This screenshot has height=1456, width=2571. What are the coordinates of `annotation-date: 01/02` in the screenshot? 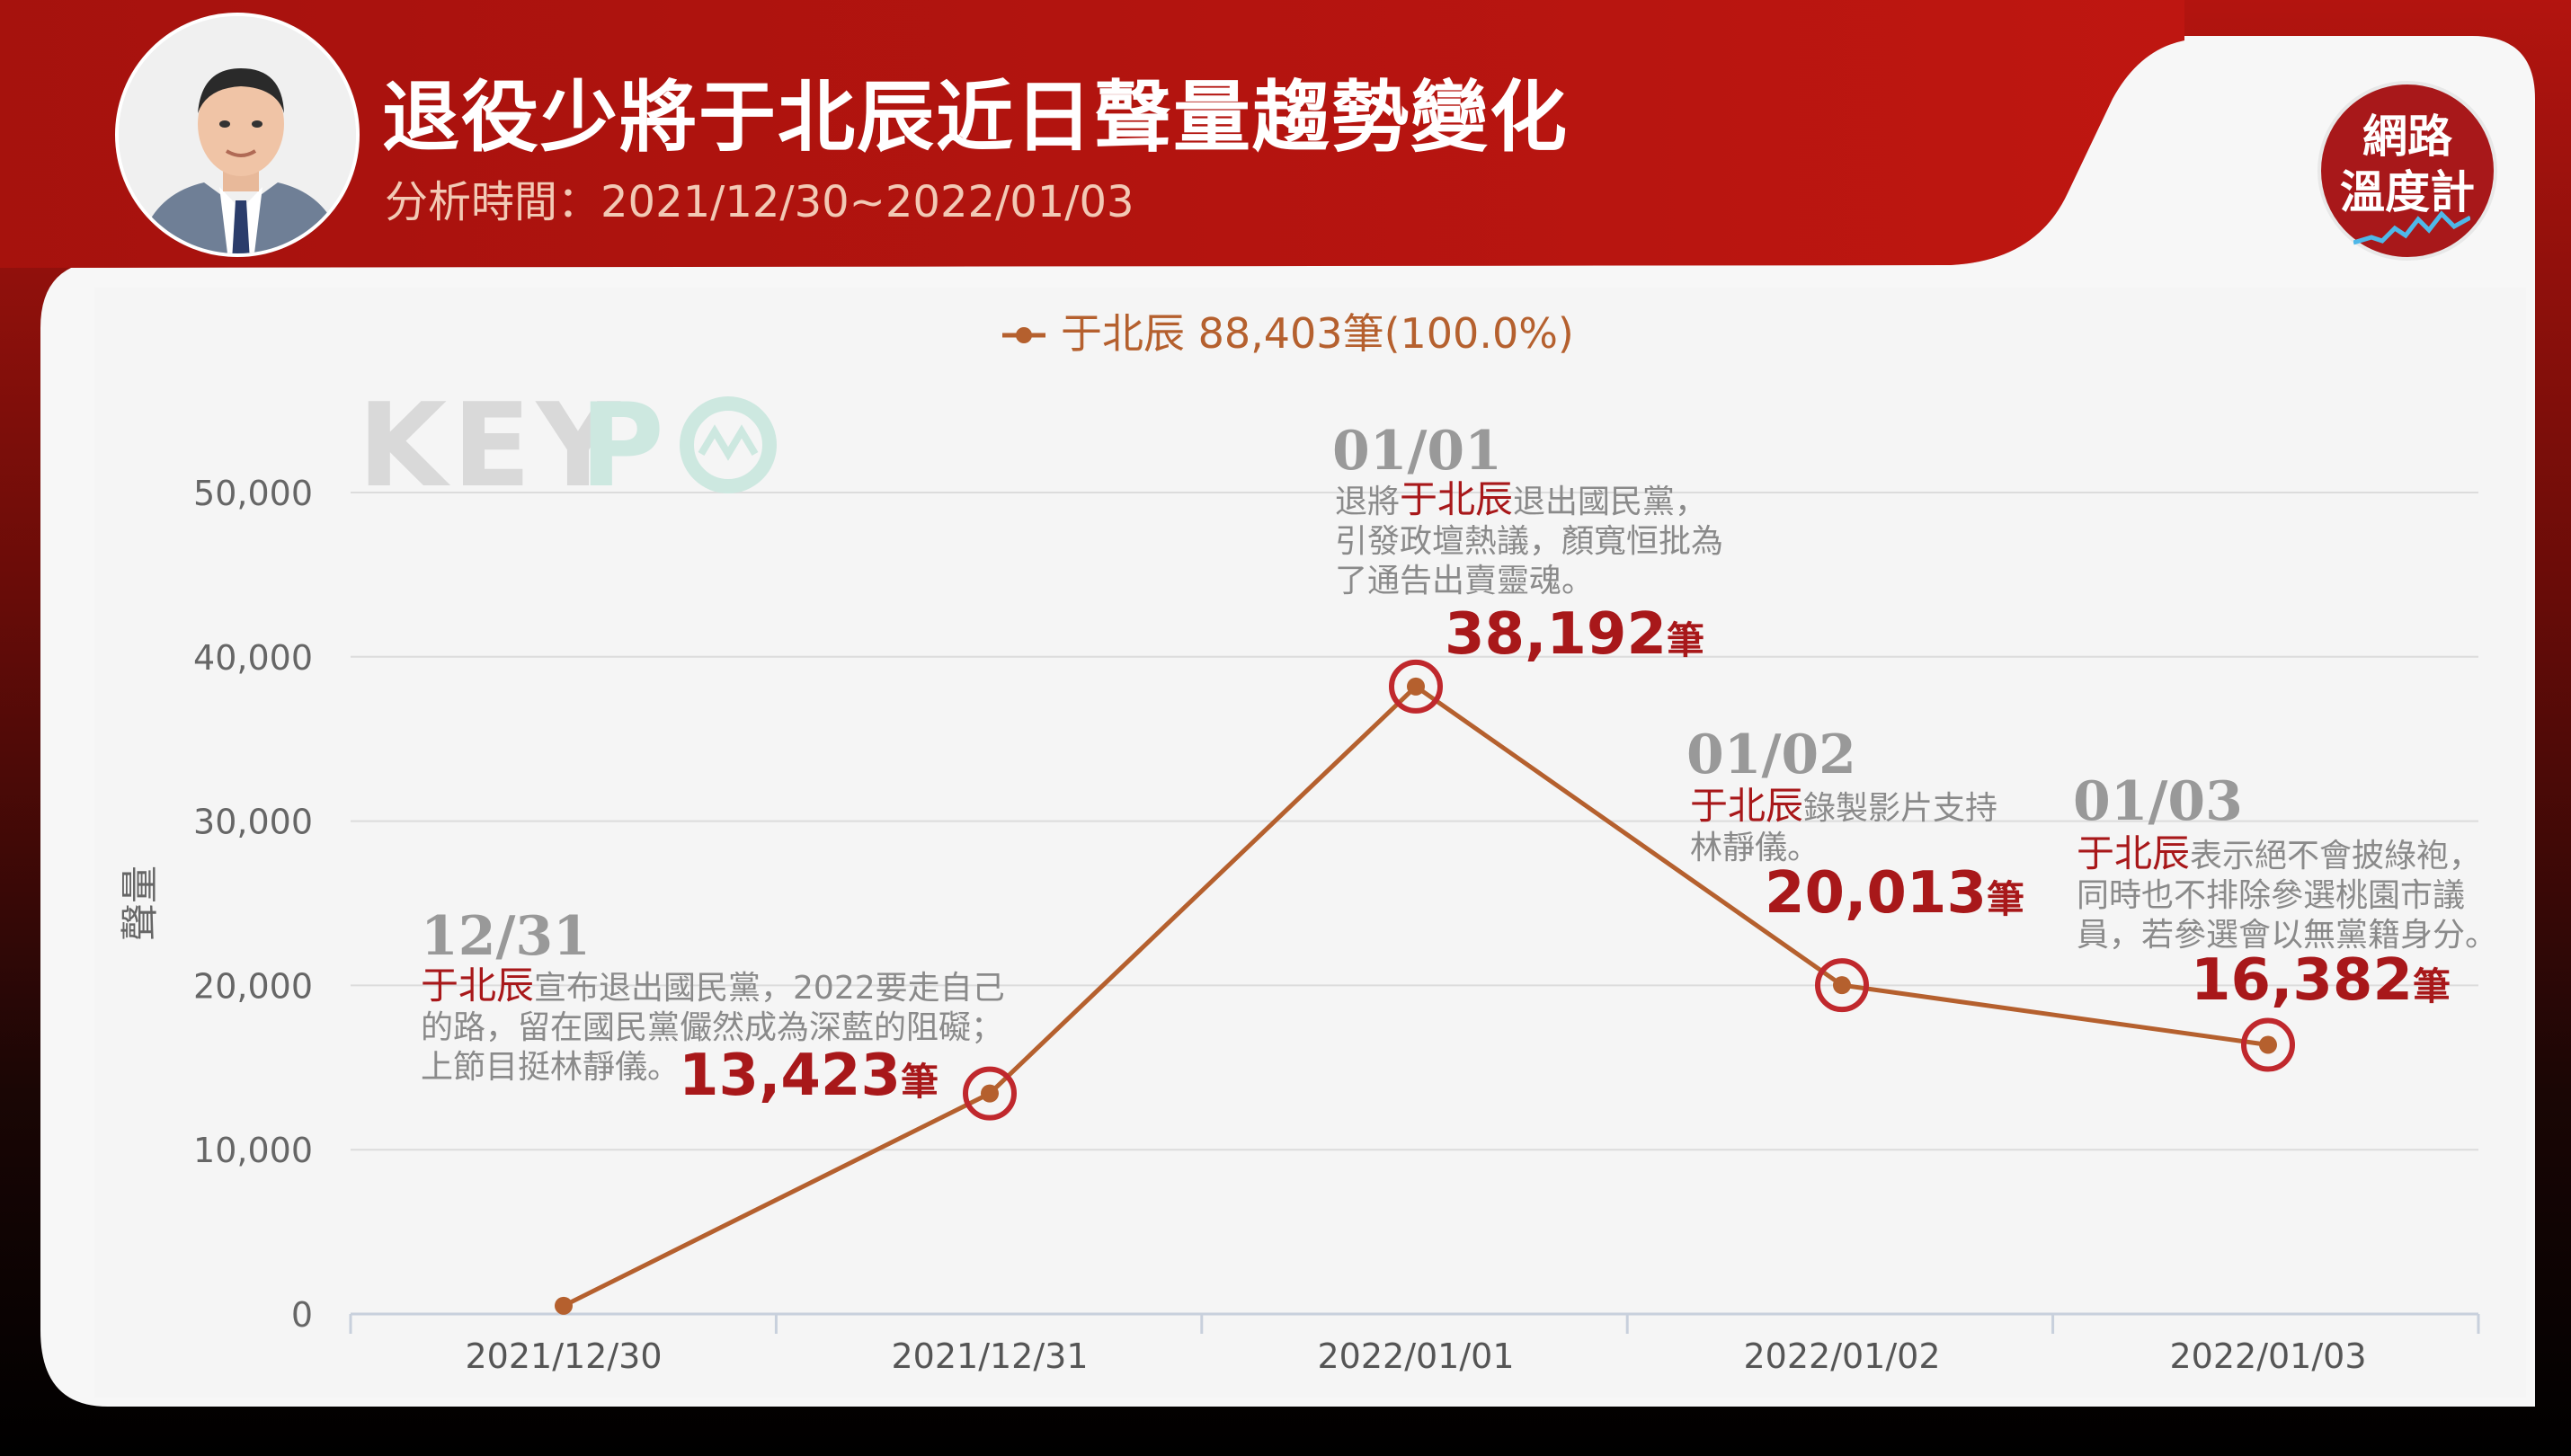 It's located at (1771, 755).